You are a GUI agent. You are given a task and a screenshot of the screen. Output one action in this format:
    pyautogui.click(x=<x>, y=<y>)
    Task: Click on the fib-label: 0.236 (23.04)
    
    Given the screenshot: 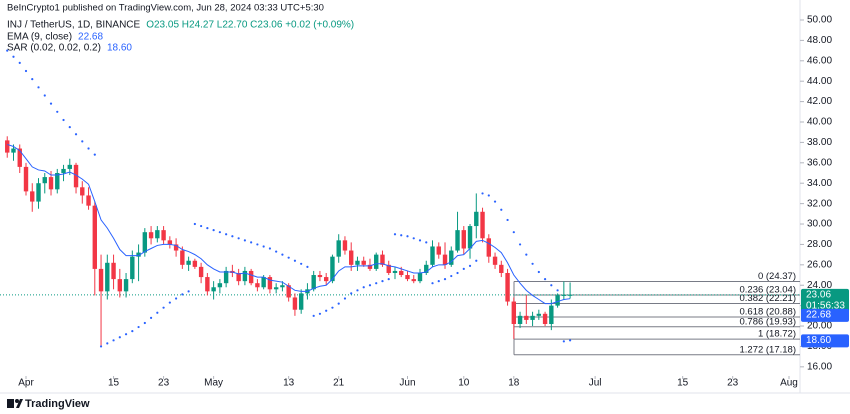 What is the action you would take?
    pyautogui.click(x=767, y=290)
    